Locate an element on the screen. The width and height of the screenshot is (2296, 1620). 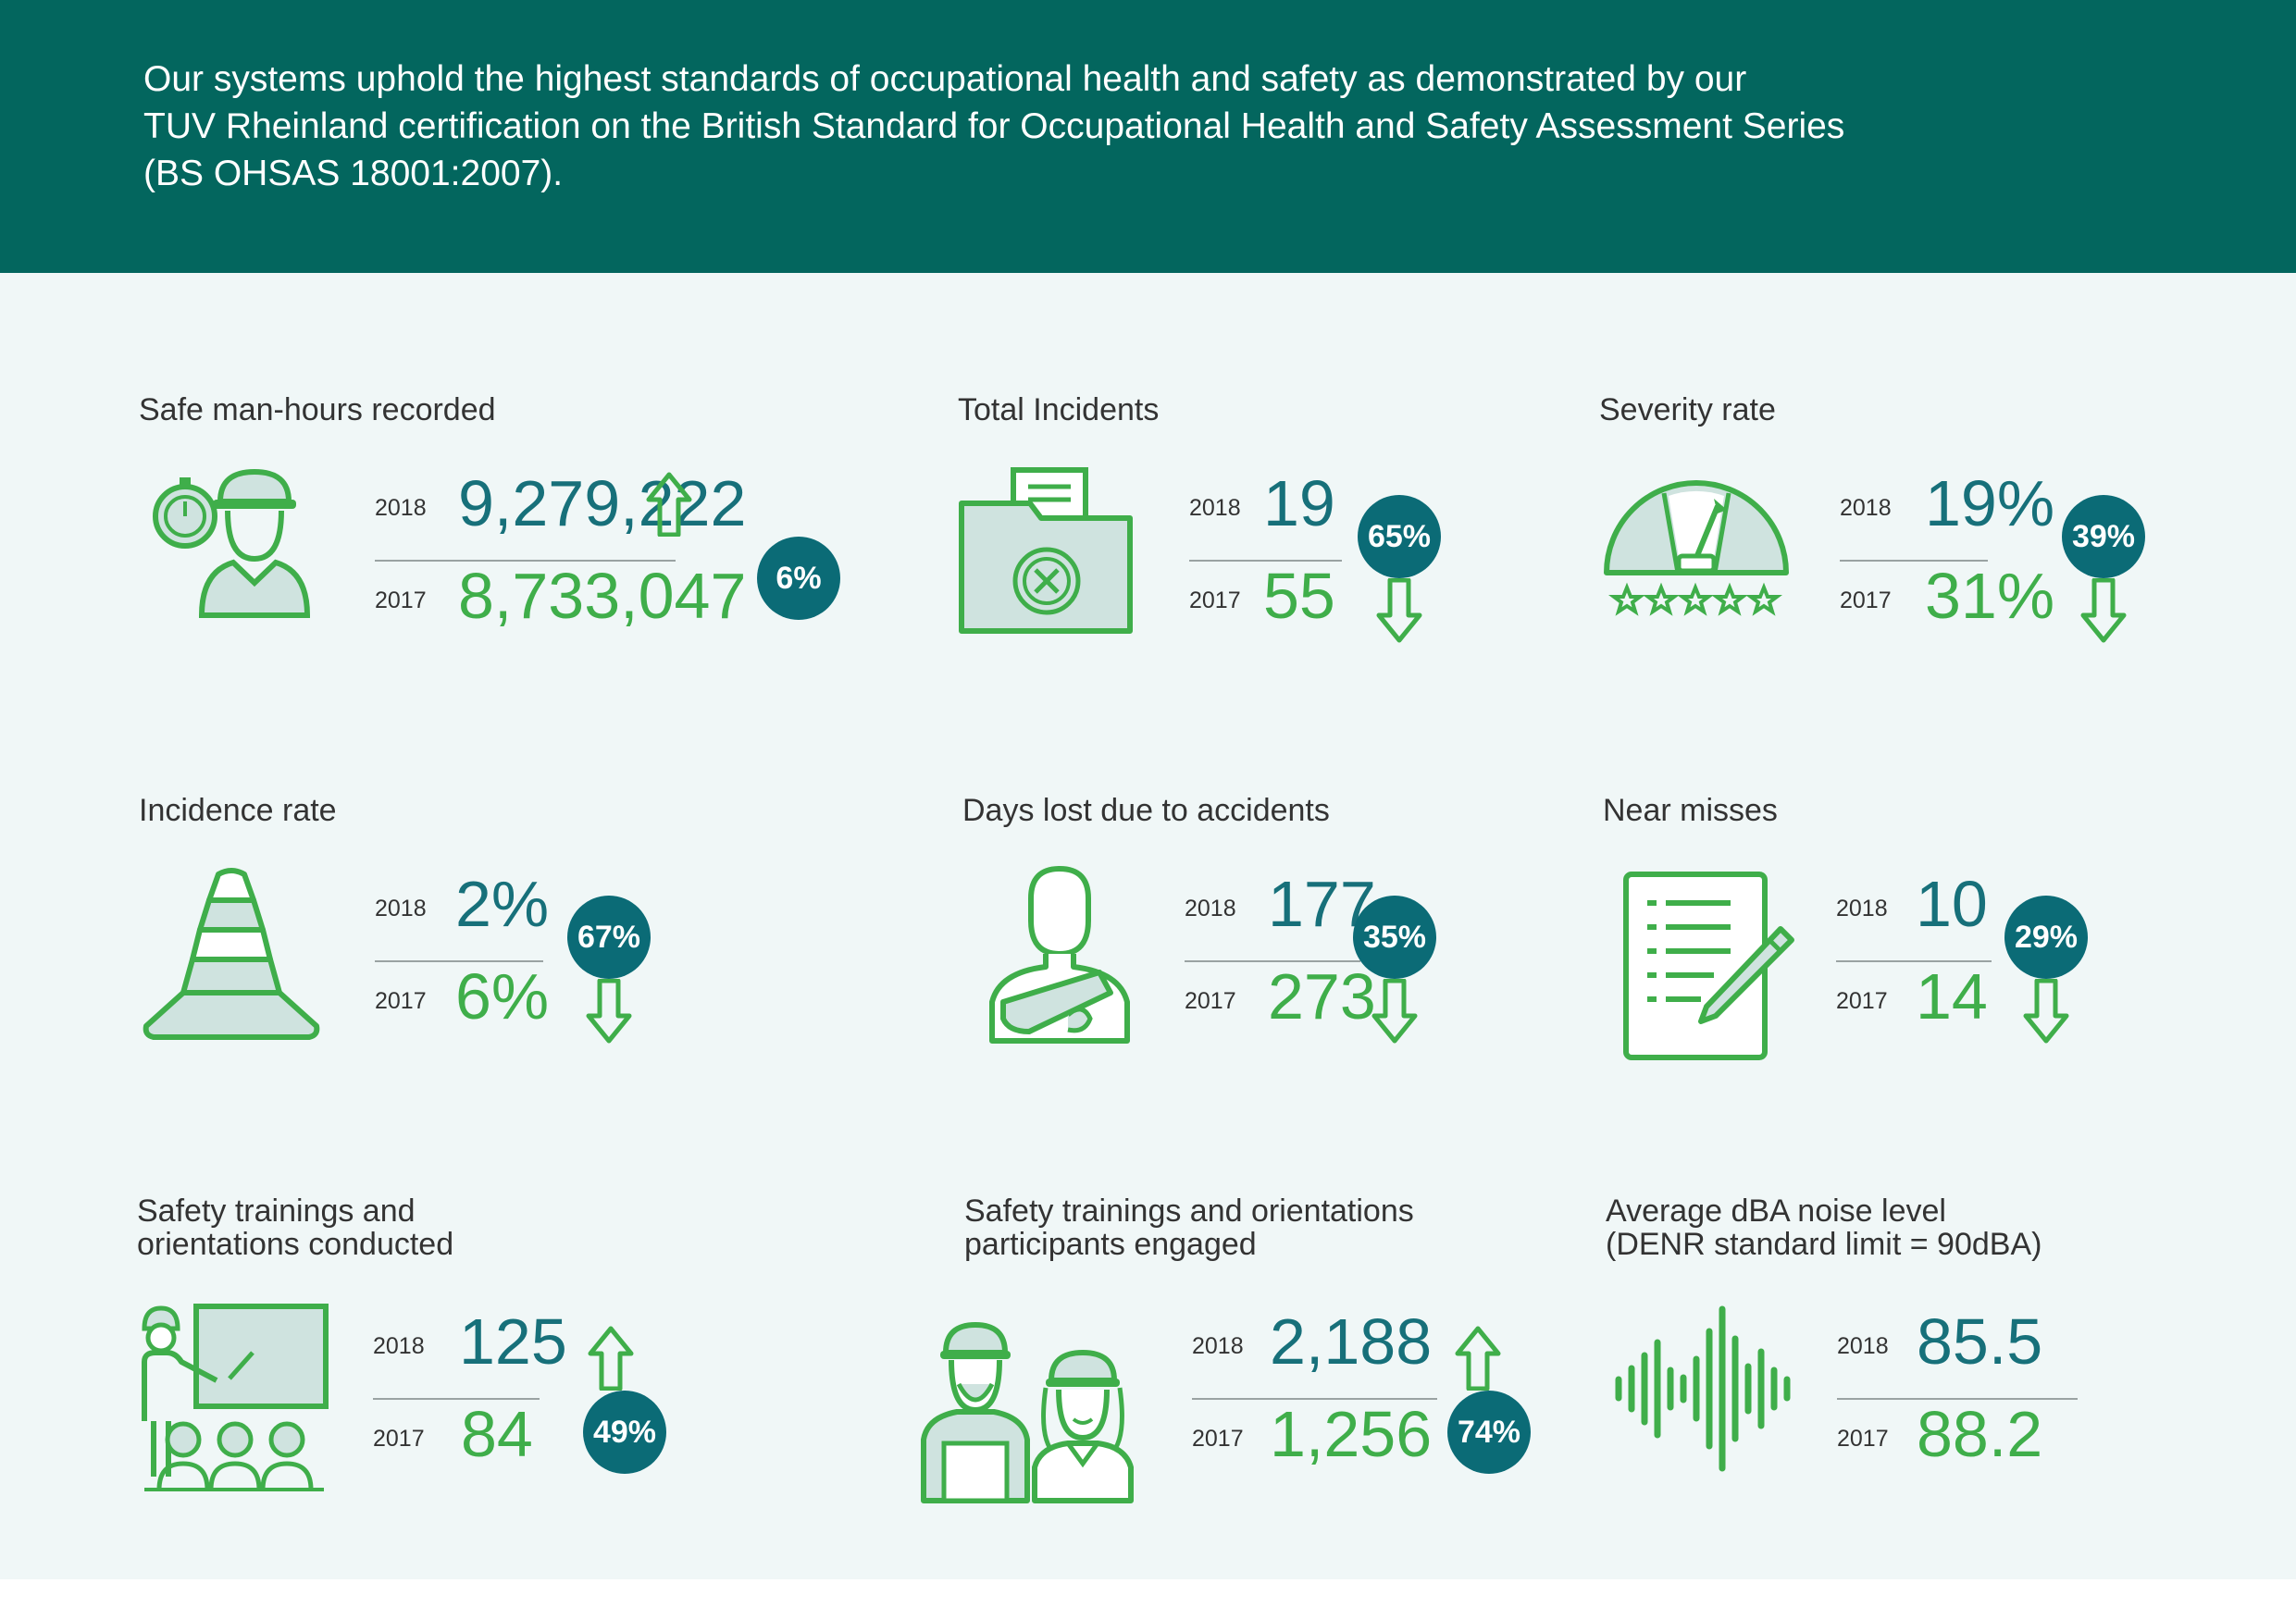
metric-title: Severity rate is located at coordinates (1688, 409).